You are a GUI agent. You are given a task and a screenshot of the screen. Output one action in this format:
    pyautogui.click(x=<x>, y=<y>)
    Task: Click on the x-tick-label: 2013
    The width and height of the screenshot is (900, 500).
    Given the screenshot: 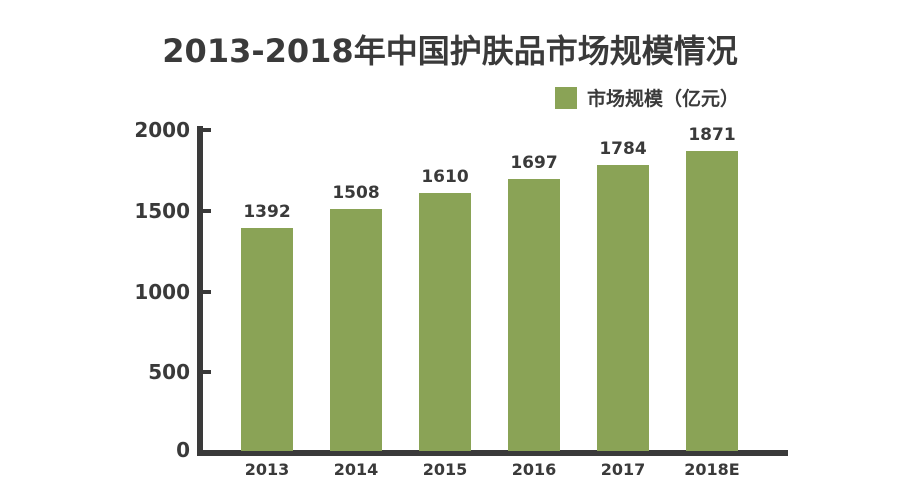 What is the action you would take?
    pyautogui.click(x=267, y=469)
    